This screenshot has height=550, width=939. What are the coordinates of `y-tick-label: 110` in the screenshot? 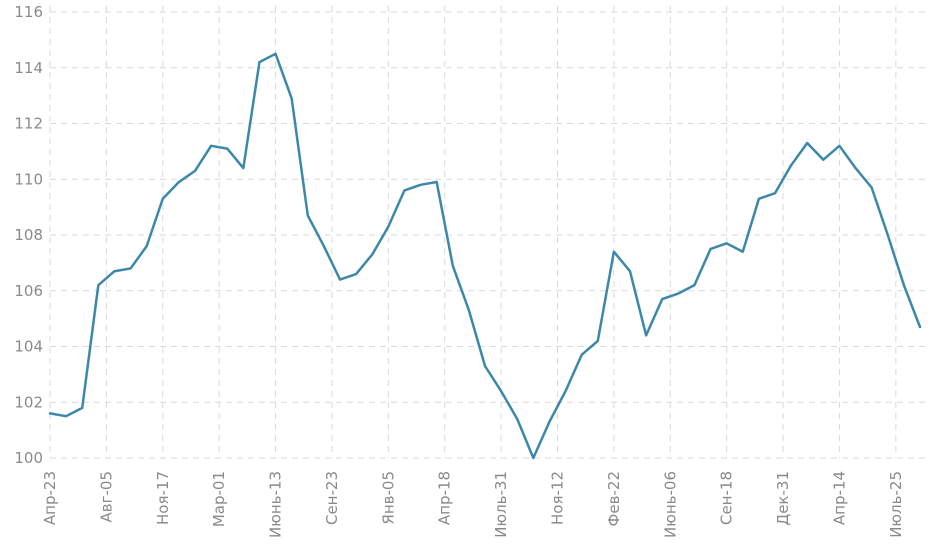 It's located at (28, 179).